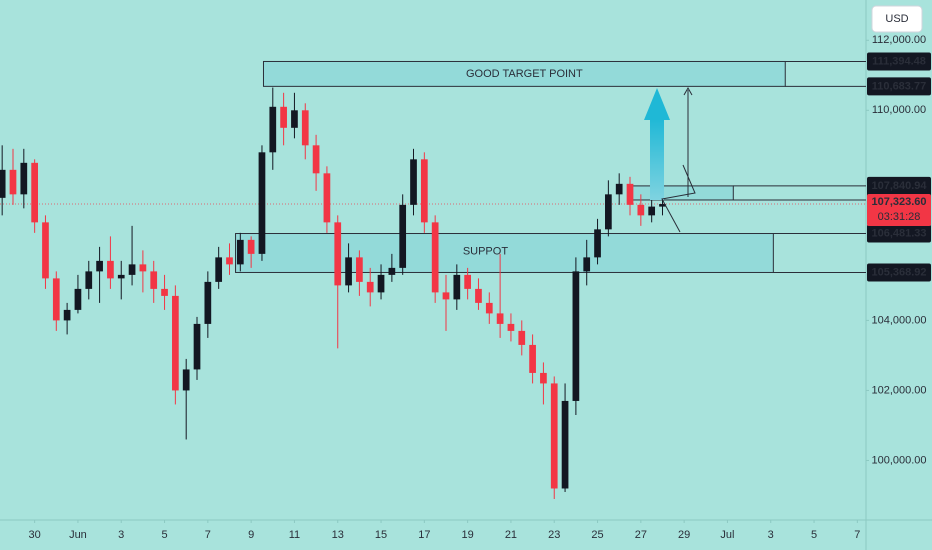 The width and height of the screenshot is (932, 550). Describe the element at coordinates (688, 91) in the screenshot. I see `measure-arrow-head` at that location.